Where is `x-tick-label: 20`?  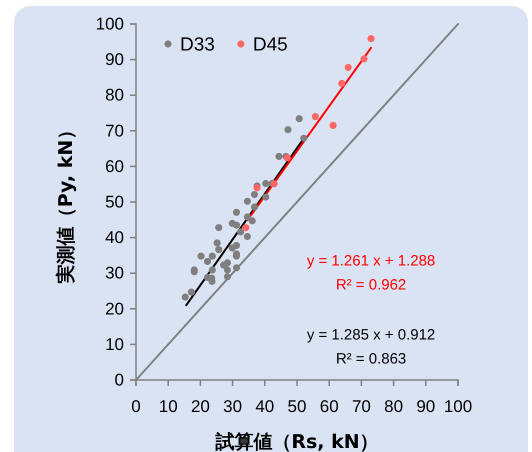 x-tick-label: 20 is located at coordinates (200, 406).